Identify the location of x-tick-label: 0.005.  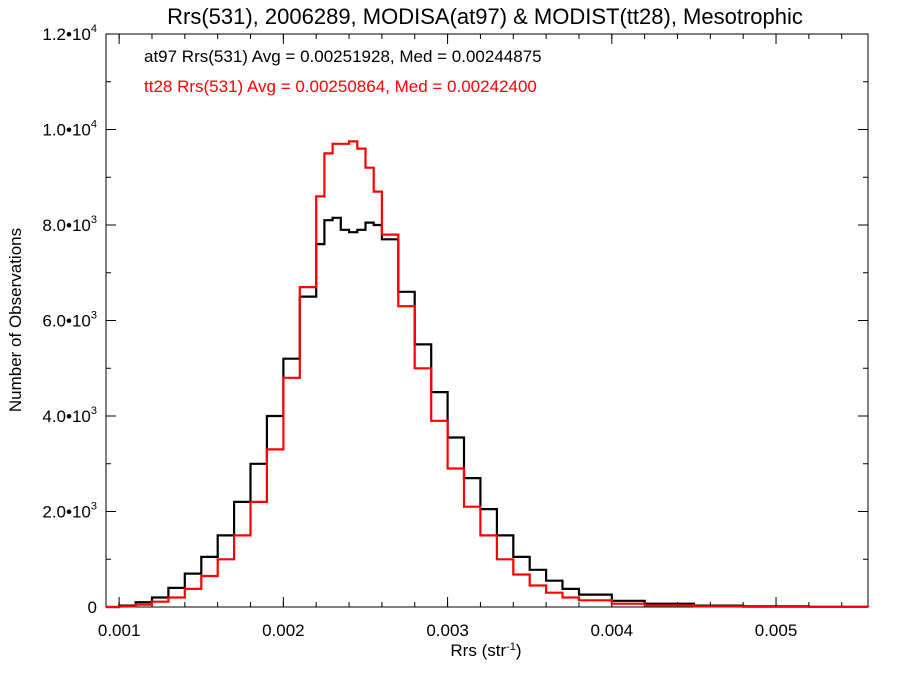
(776, 630).